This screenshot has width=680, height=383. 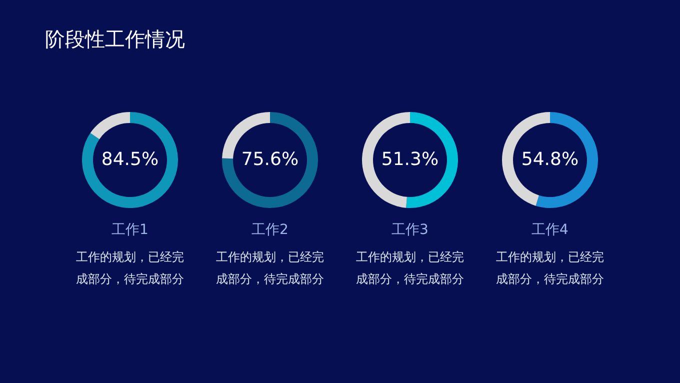 I want to click on data-label: 51.3%, so click(x=410, y=159).